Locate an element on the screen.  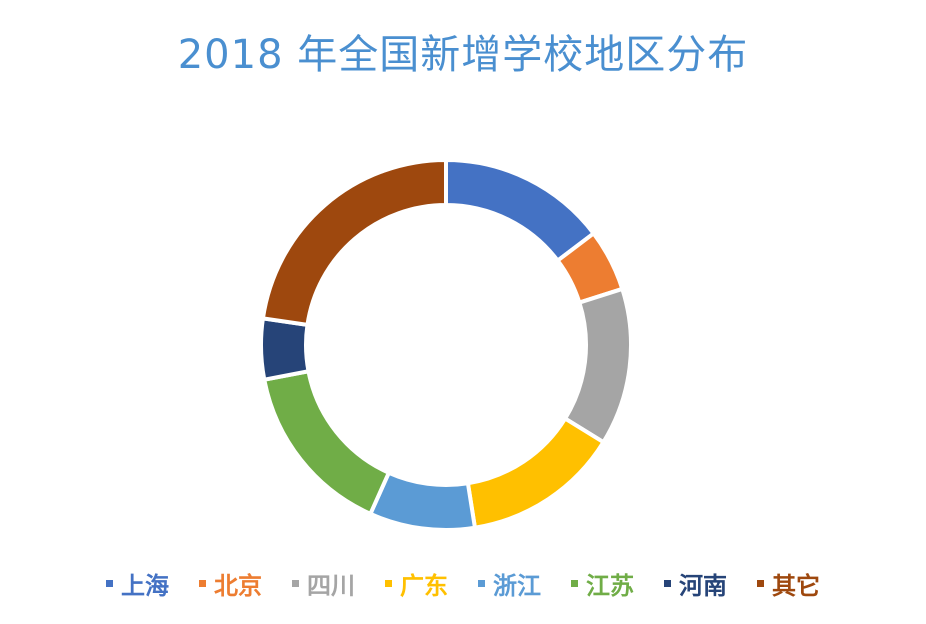
legend-label: 四川 is located at coordinates (331, 586).